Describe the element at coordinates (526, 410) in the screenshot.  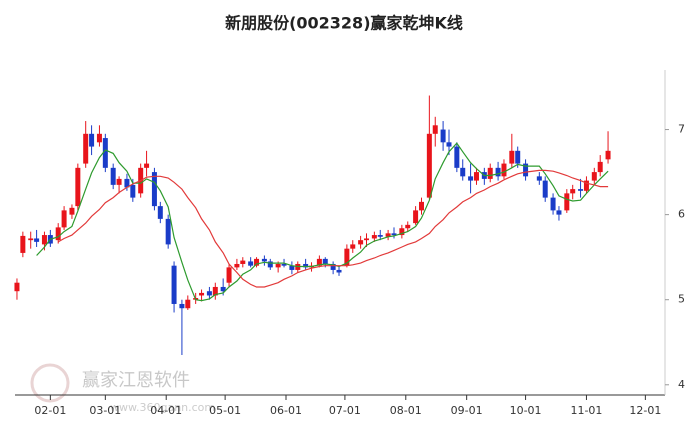
I see `x-tick-label: 10-01` at that location.